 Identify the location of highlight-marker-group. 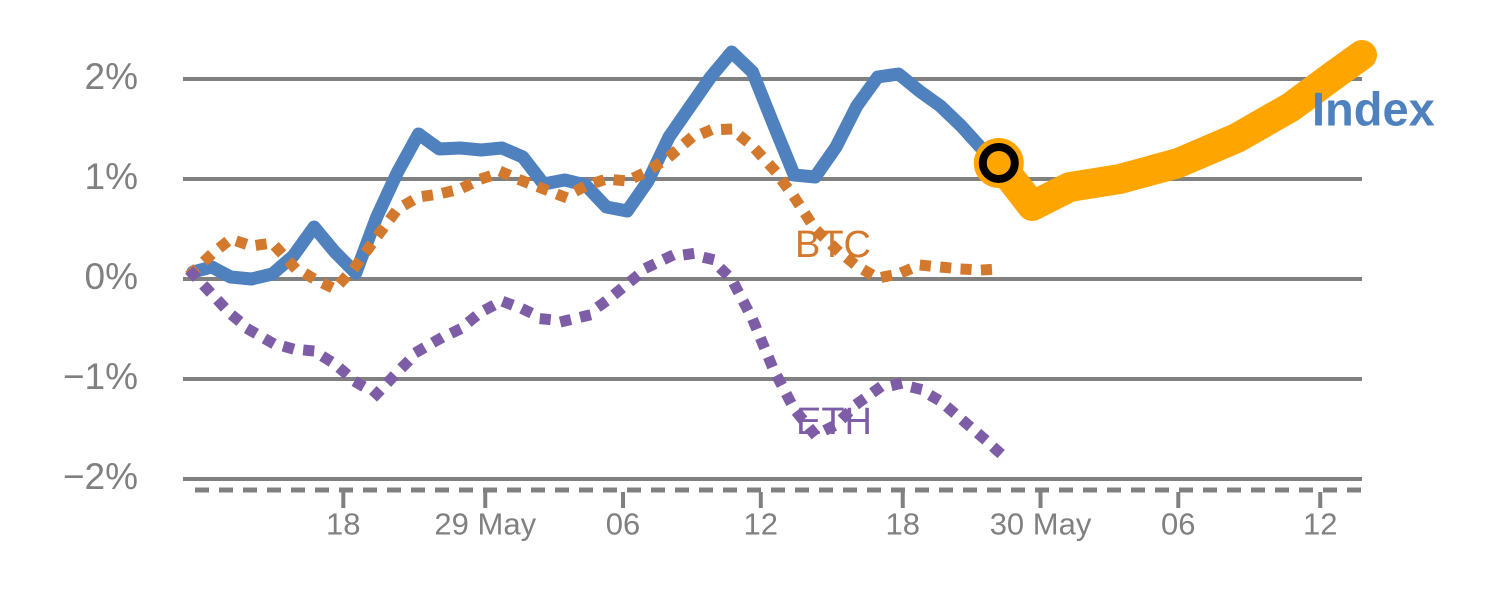
(998, 163).